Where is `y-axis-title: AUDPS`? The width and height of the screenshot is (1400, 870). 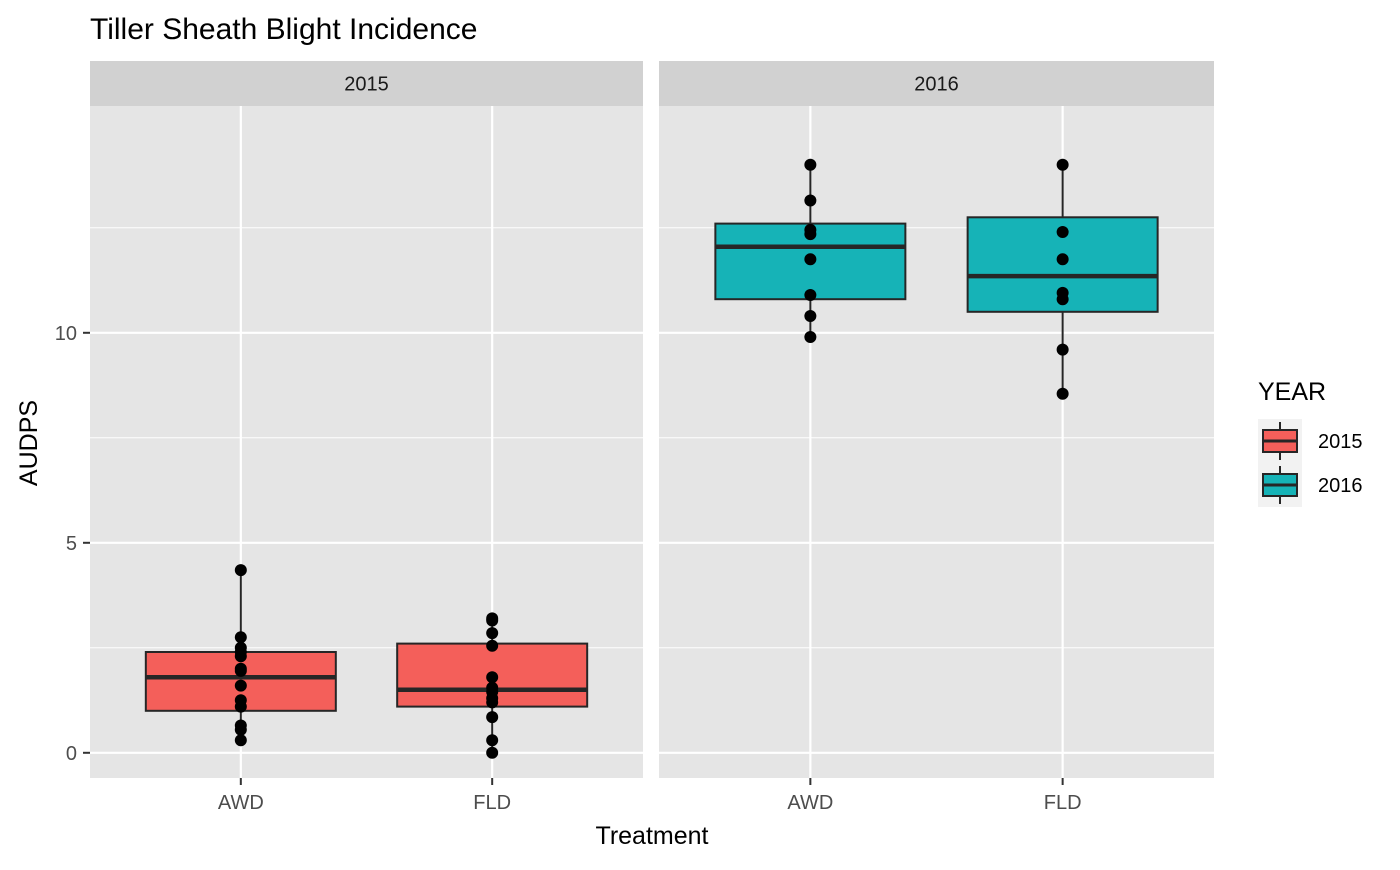
y-axis-title: AUDPS is located at coordinates (29, 443).